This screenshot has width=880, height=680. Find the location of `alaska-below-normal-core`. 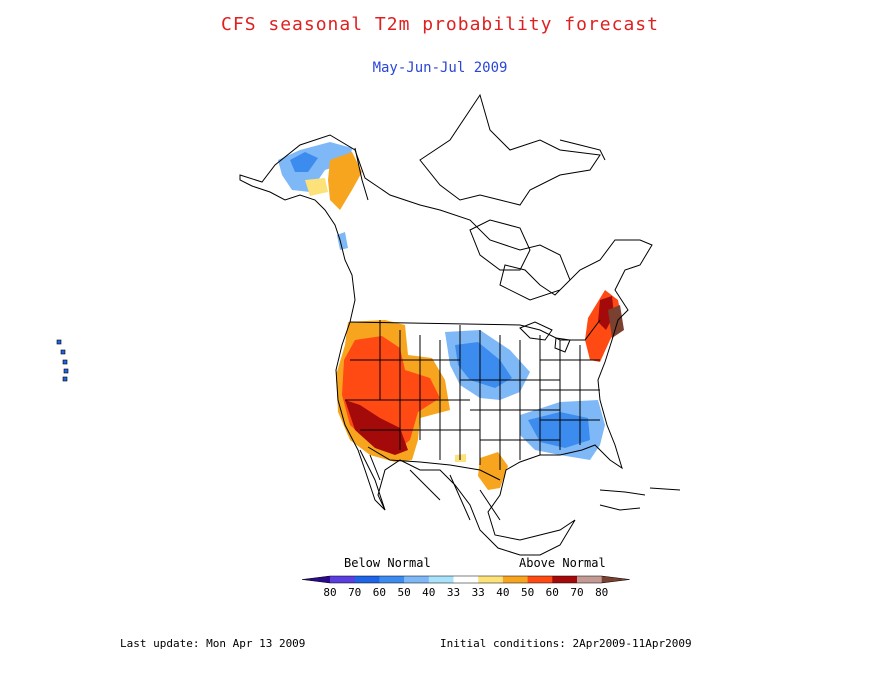

alaska-below-normal-core is located at coordinates (304, 162).